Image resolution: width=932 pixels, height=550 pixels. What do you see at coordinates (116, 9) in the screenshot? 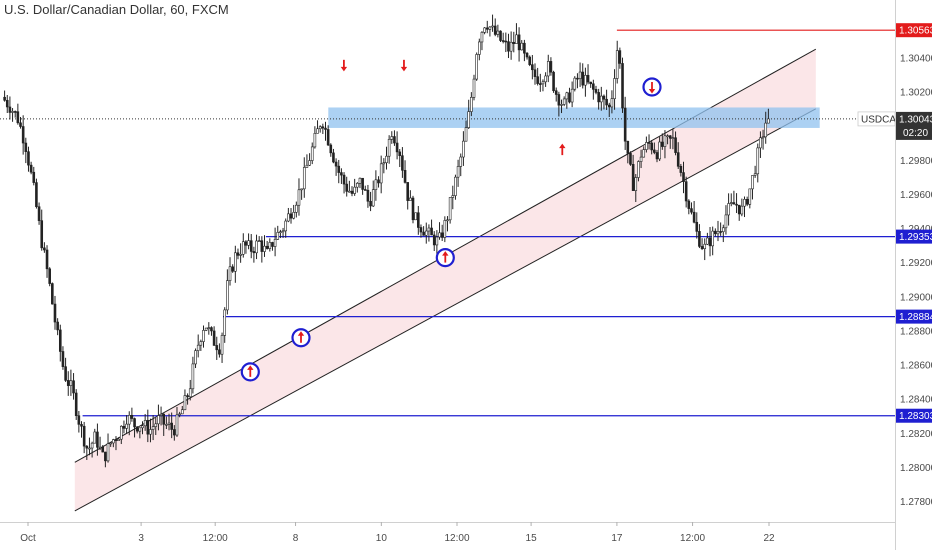
I see `chart-title: U.S. Dollar/Canadian Dollar, 60, FXCM` at bounding box center [116, 9].